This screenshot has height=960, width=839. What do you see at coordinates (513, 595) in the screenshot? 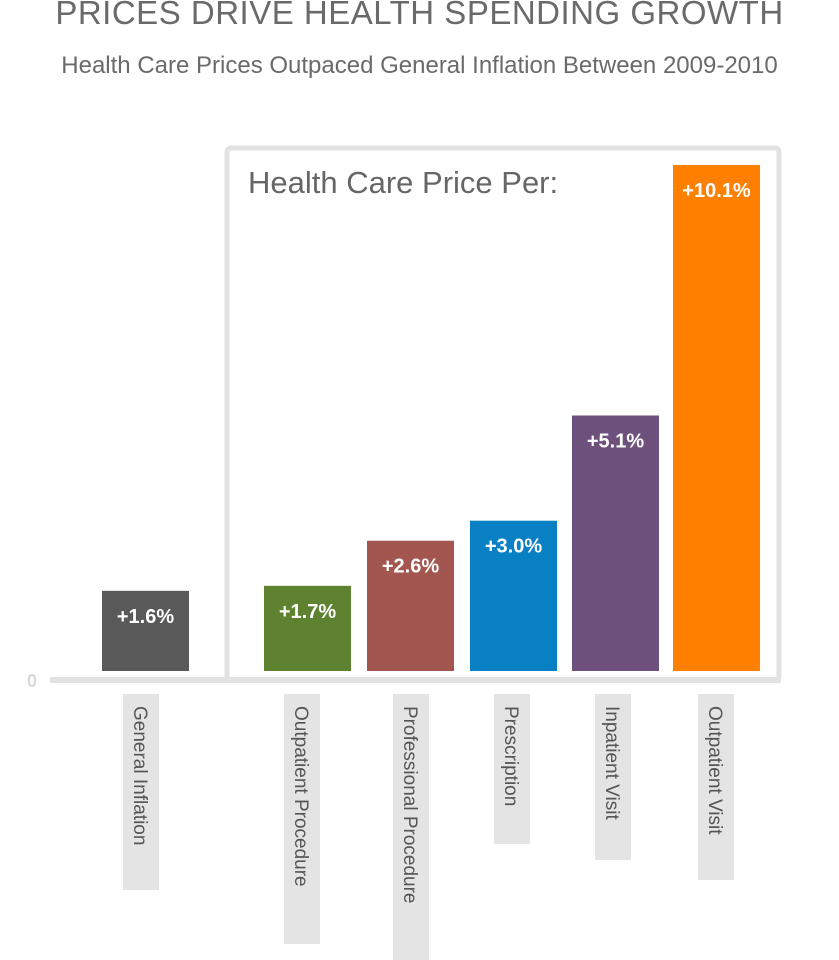
I see `bar-prescription` at bounding box center [513, 595].